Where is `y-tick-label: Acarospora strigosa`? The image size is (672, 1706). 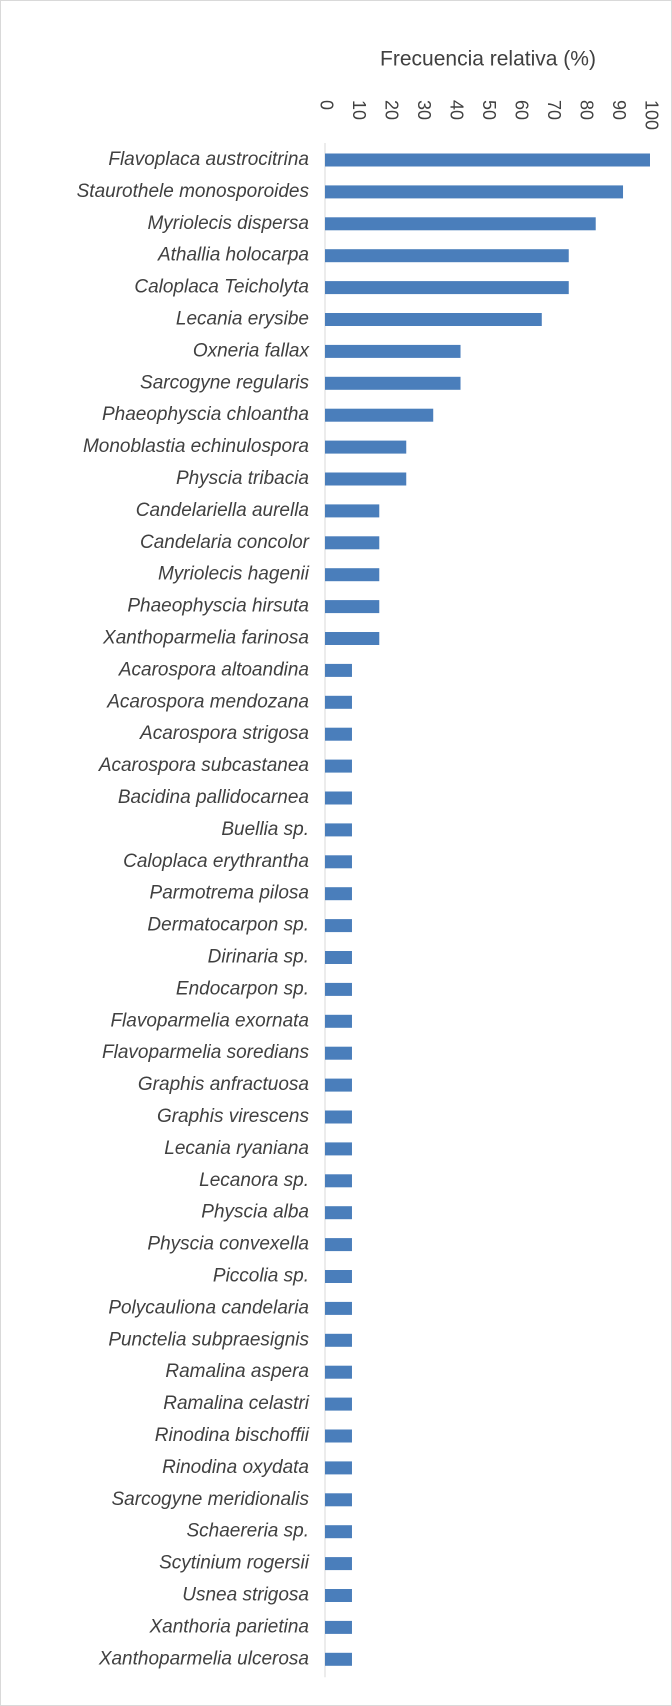
y-tick-label: Acarospora strigosa is located at coordinates (224, 733).